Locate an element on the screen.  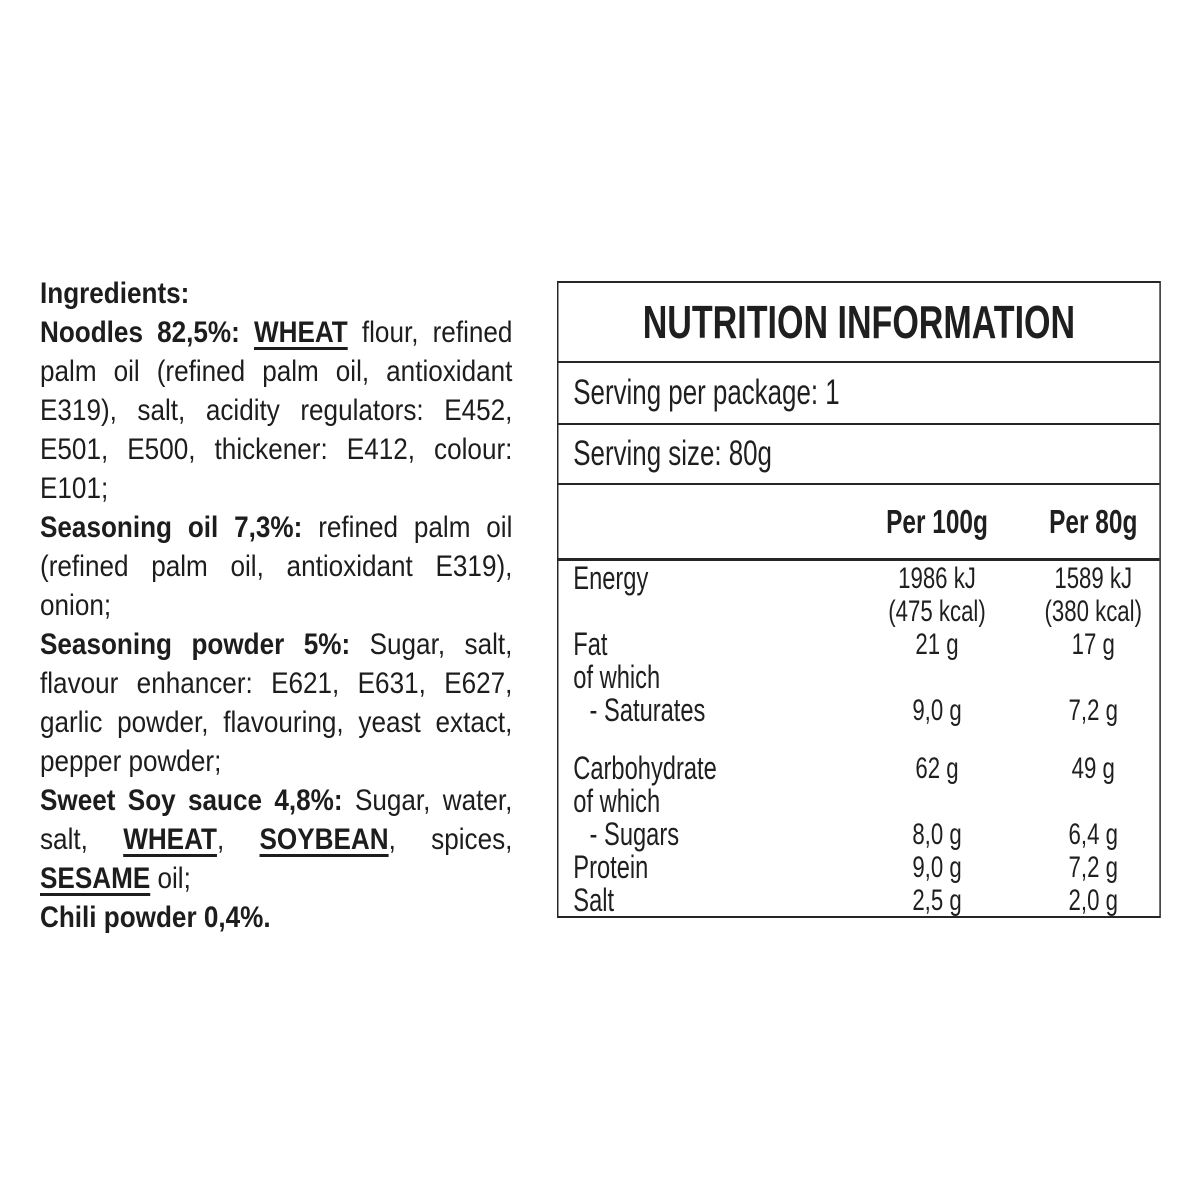
allergen-text: SESAME is located at coordinates (95, 878).